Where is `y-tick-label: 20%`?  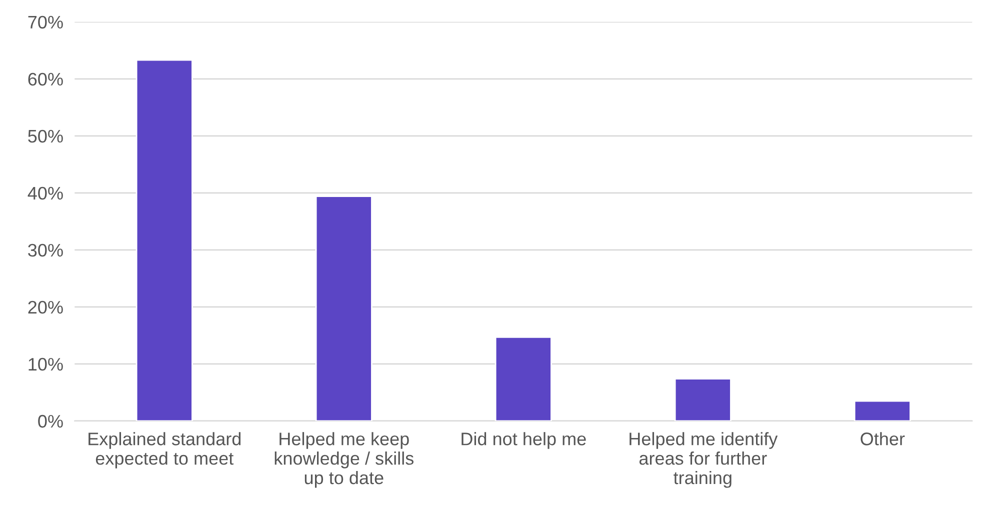
y-tick-label: 20% is located at coordinates (45, 307).